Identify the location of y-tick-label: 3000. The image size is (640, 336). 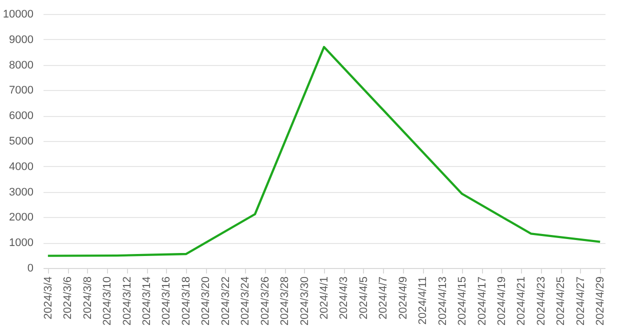
(21, 192).